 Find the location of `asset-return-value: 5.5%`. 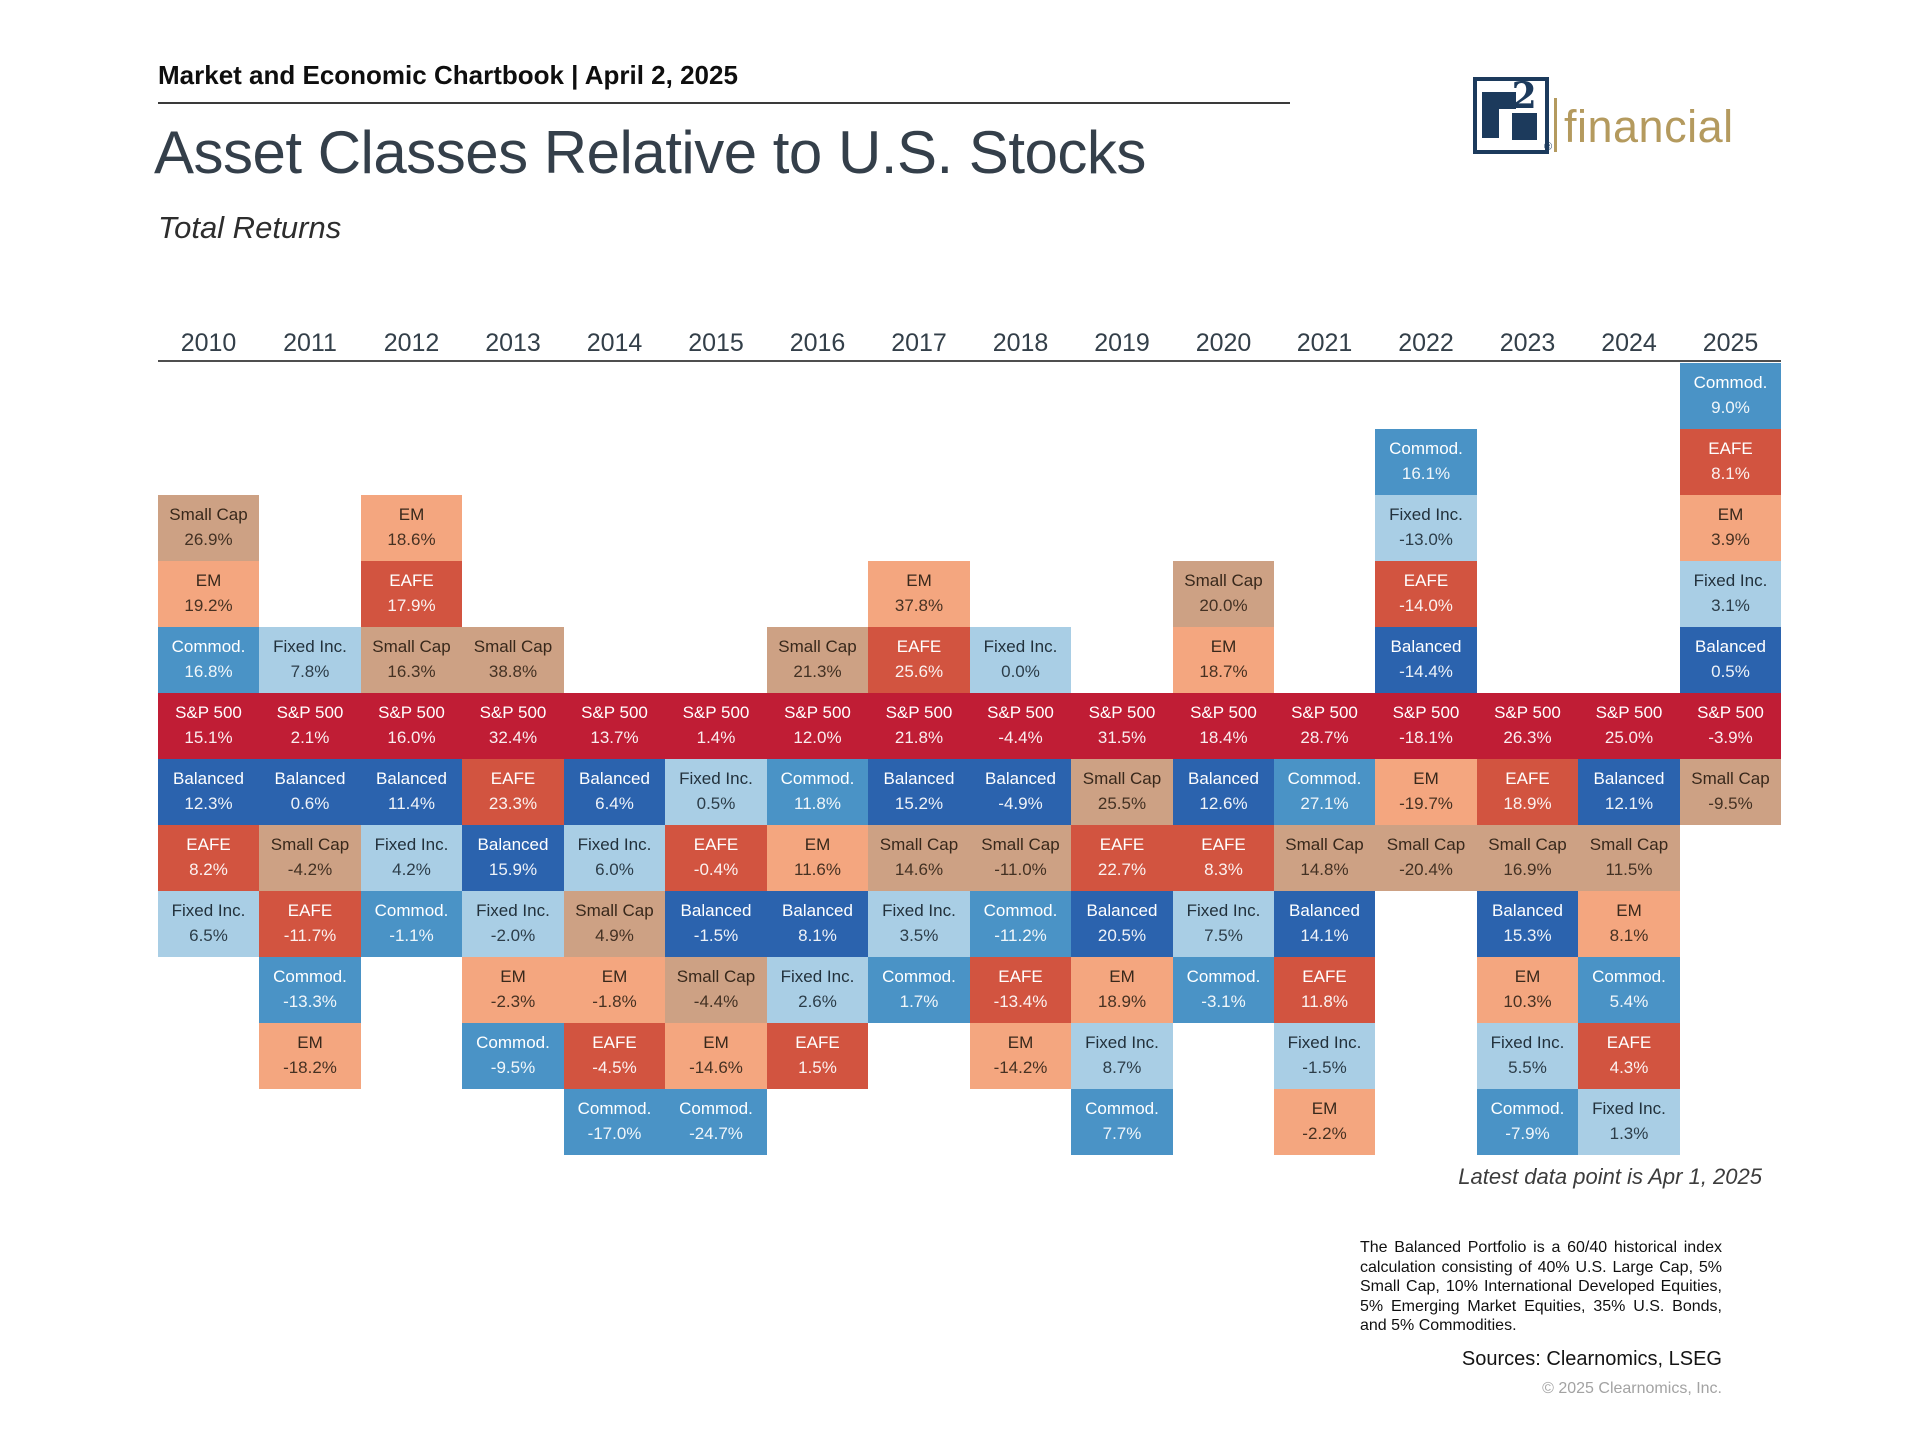

asset-return-value: 5.5% is located at coordinates (1527, 1067).